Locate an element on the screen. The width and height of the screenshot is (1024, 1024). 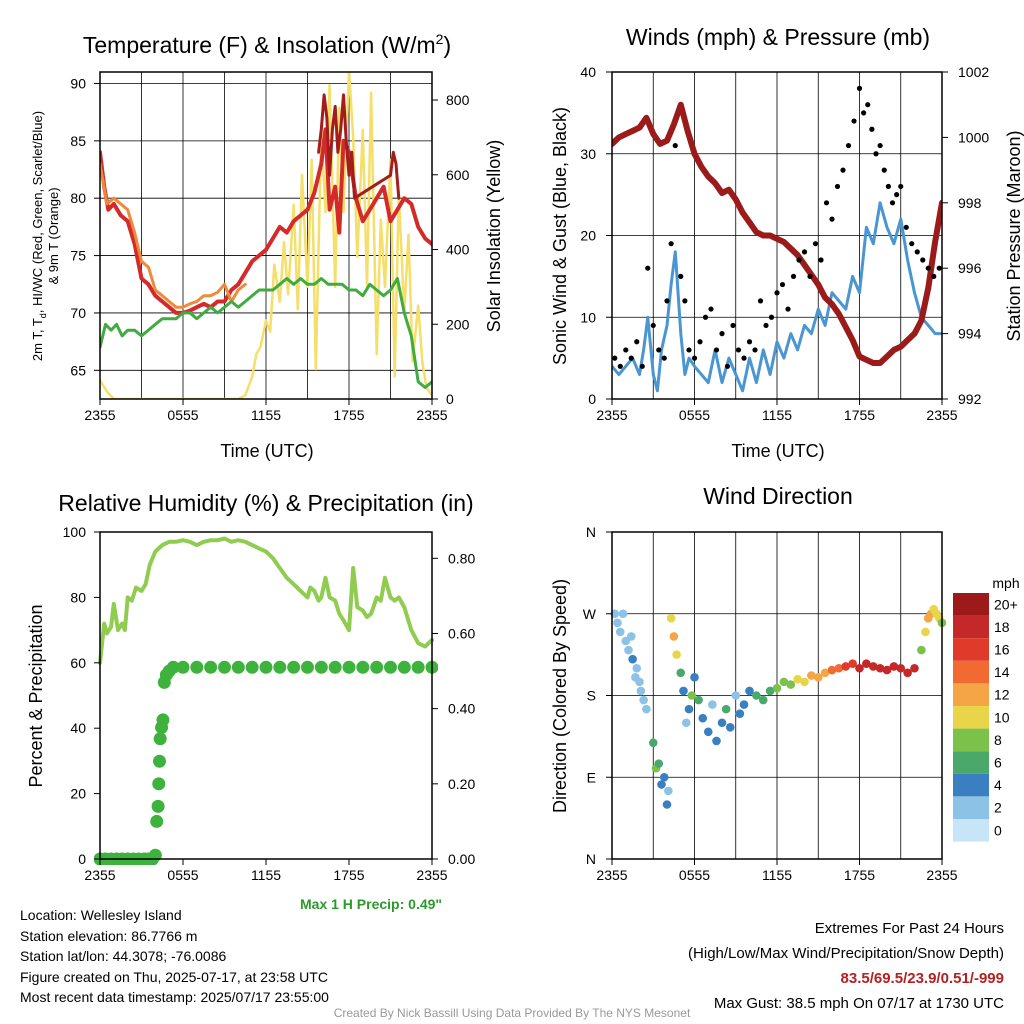
y-tick-label-right: 400 is located at coordinates (458, 250).